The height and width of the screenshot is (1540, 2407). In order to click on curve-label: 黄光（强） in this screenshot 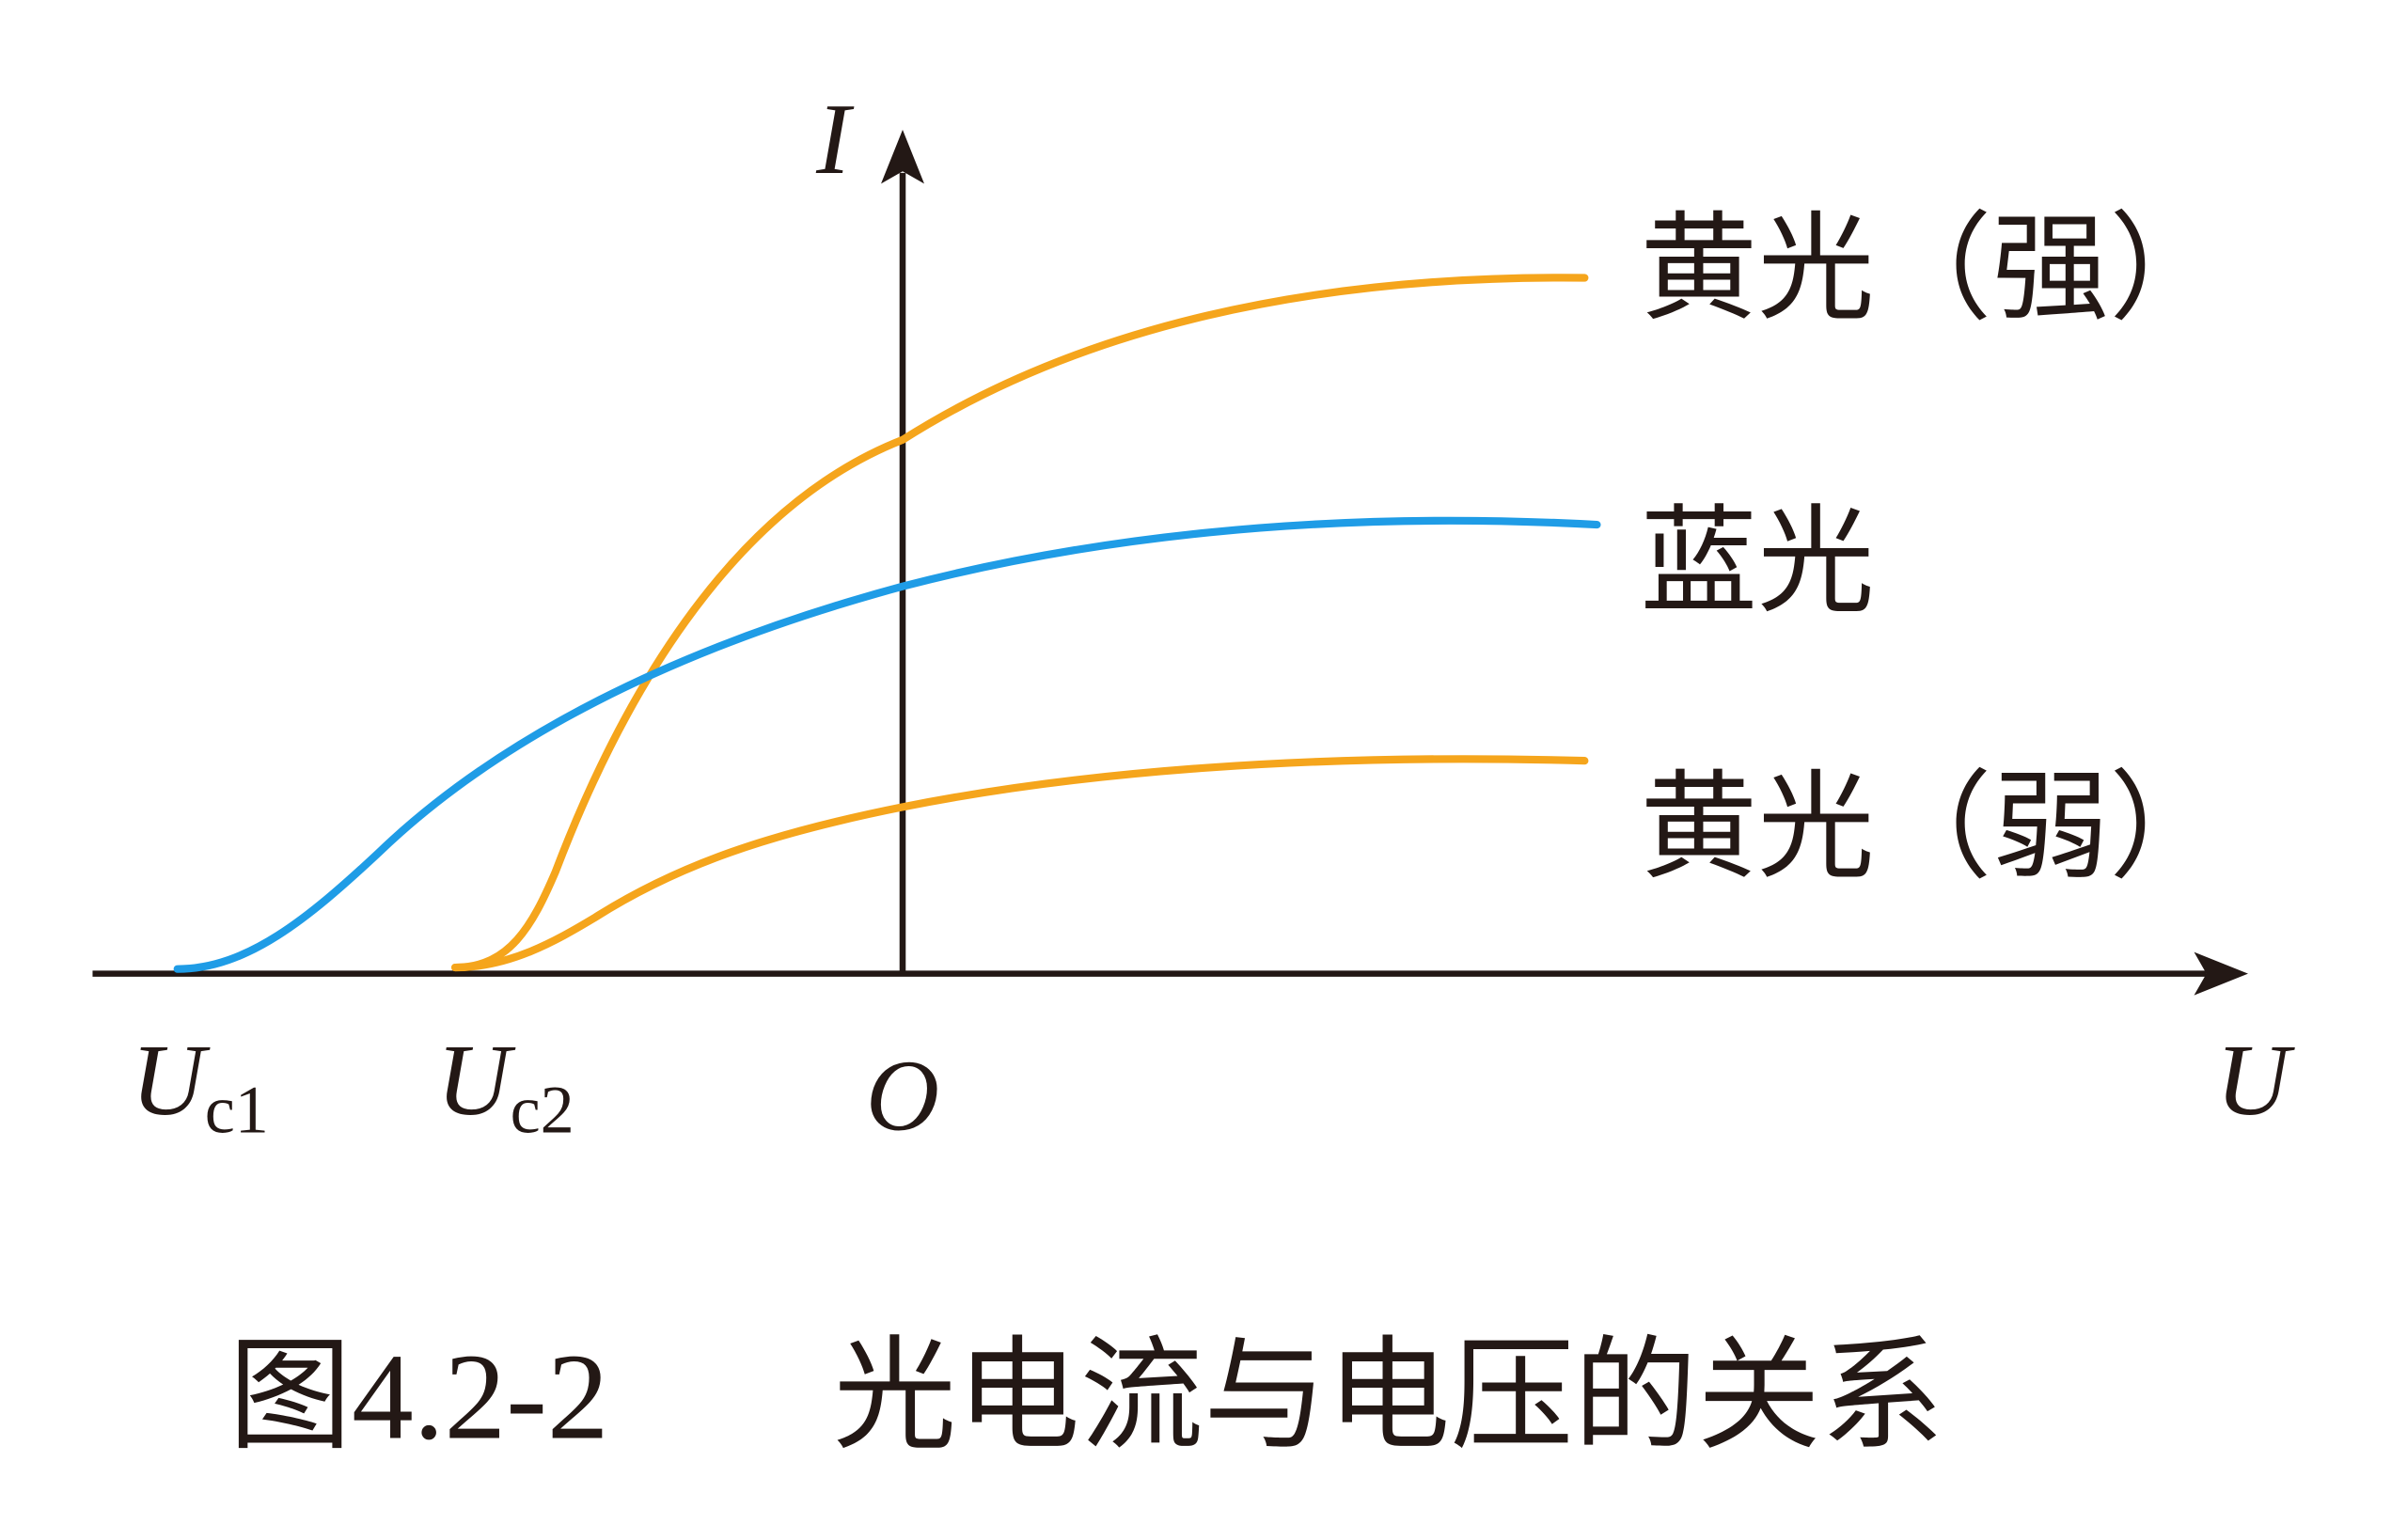, I will do `click(1933, 269)`.